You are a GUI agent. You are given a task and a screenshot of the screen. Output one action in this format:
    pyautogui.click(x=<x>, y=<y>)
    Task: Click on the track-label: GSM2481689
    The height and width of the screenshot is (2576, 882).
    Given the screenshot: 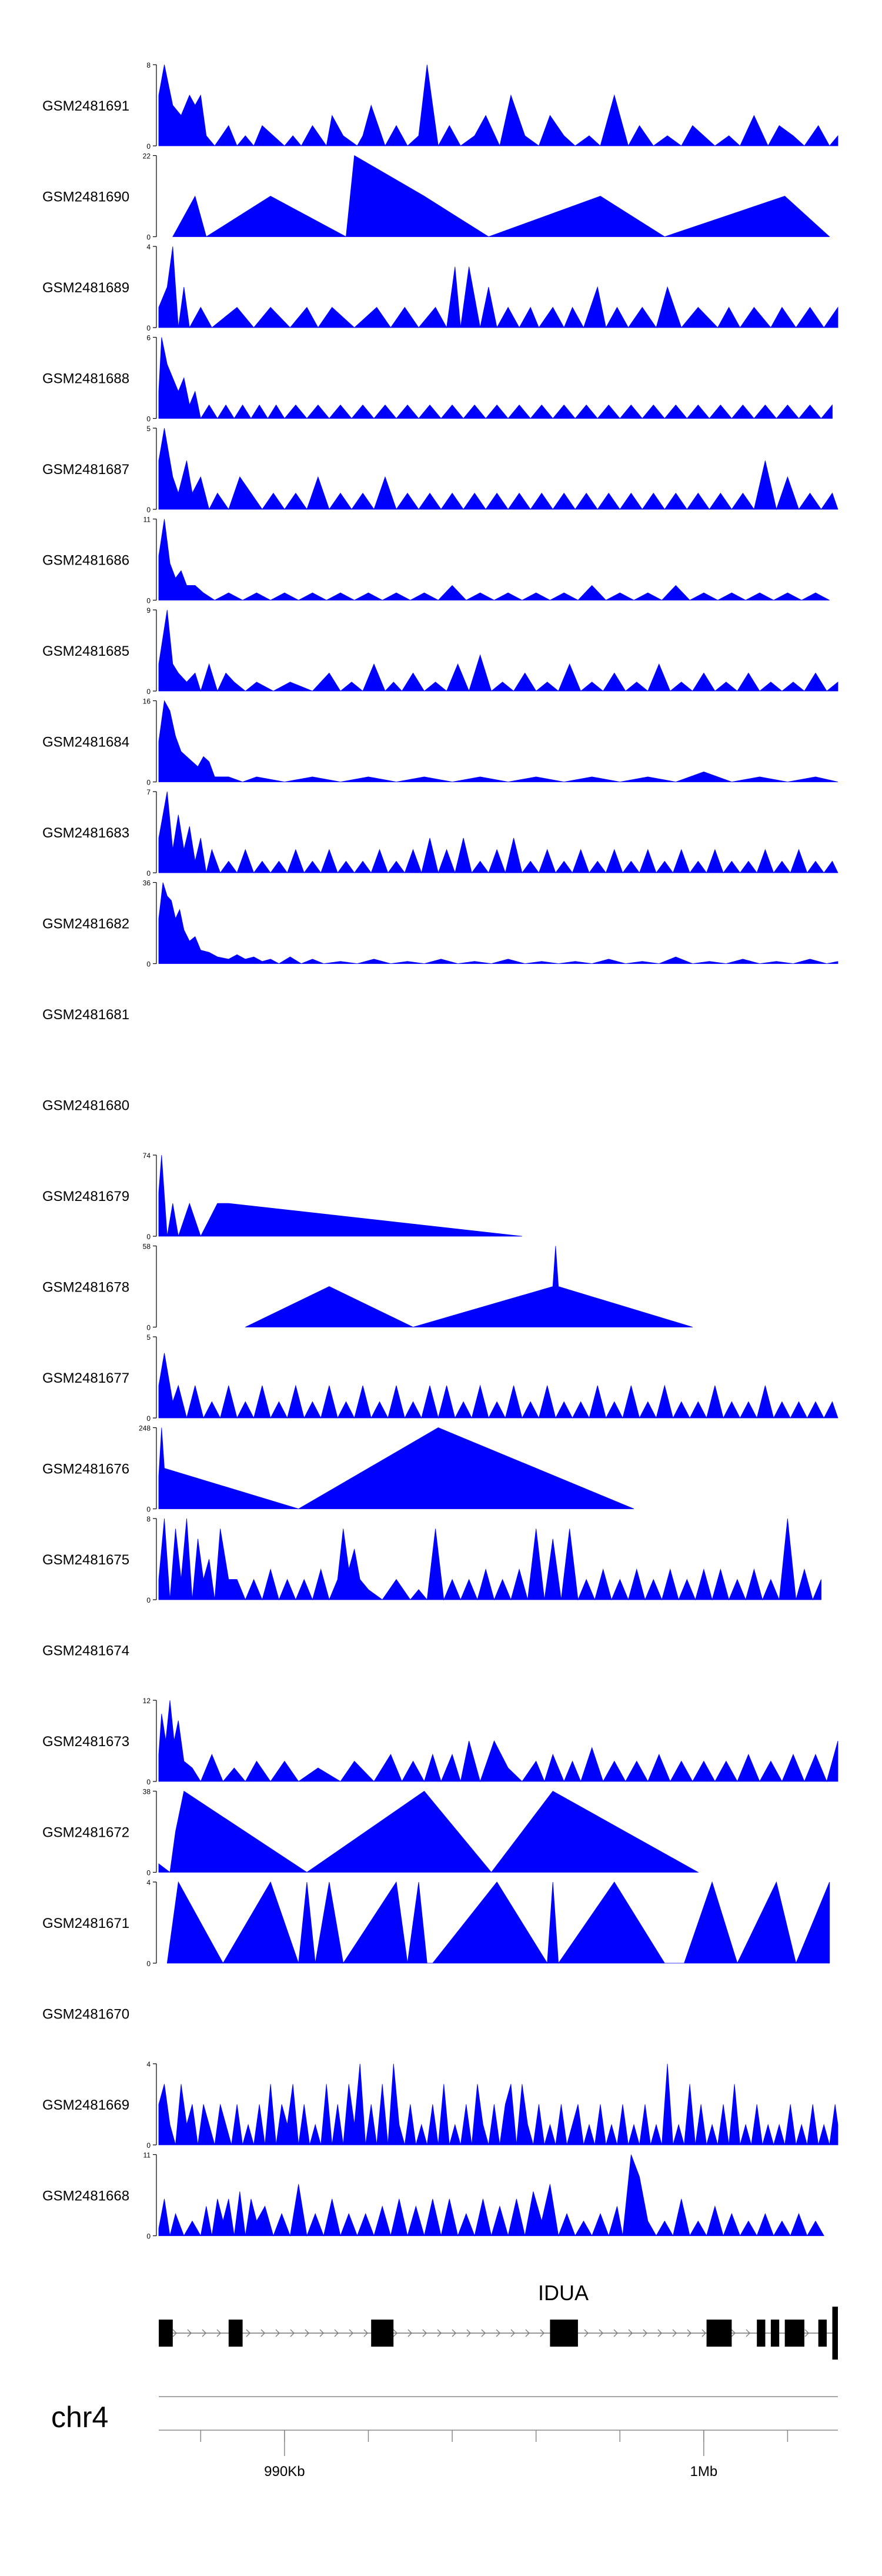 What is the action you would take?
    pyautogui.click(x=85, y=288)
    